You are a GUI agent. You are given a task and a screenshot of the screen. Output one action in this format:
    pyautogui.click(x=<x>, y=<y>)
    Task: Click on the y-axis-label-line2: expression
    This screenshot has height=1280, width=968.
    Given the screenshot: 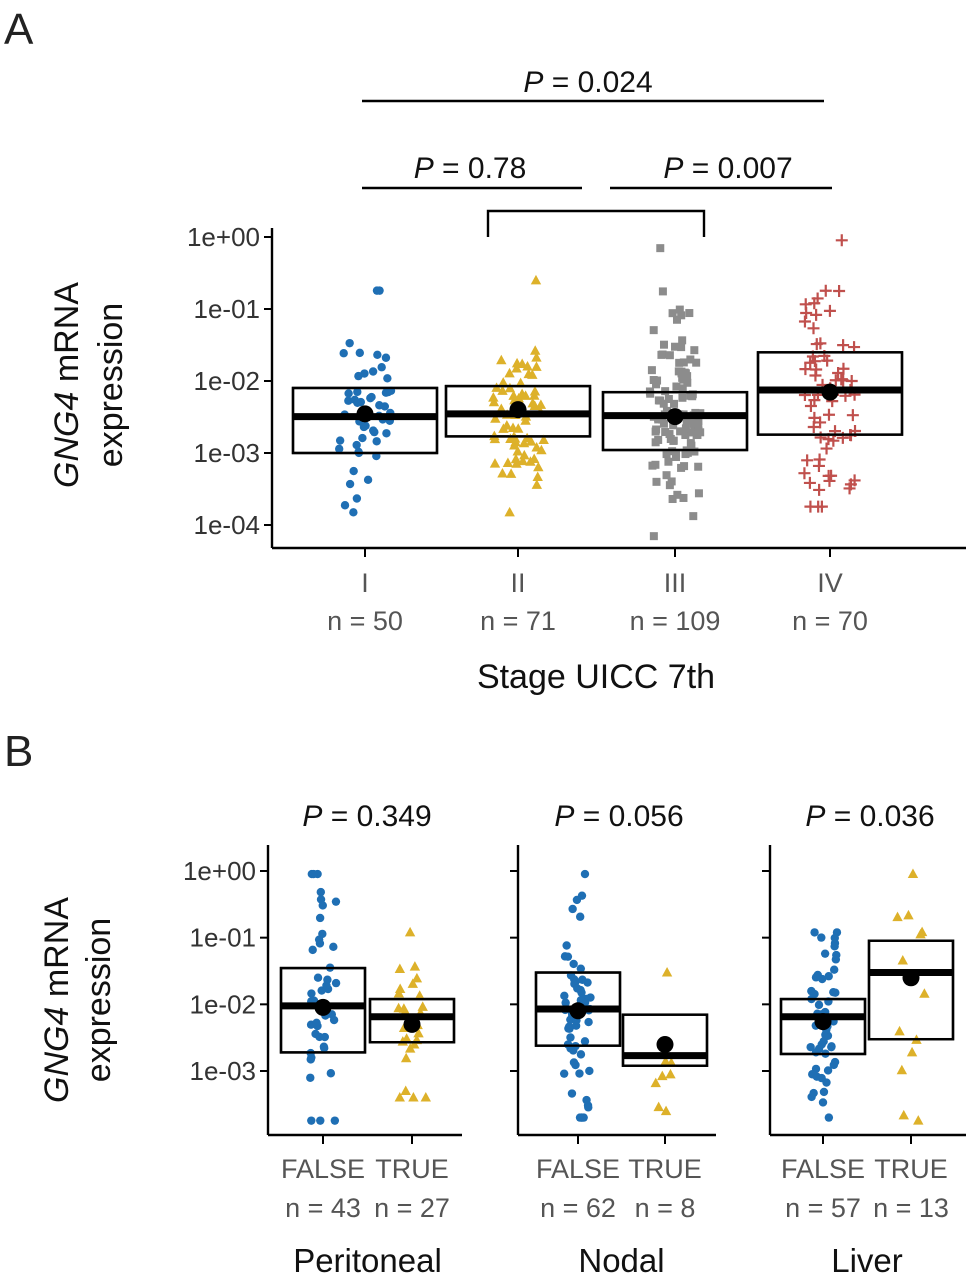 What is the action you would take?
    pyautogui.click(x=111, y=385)
    